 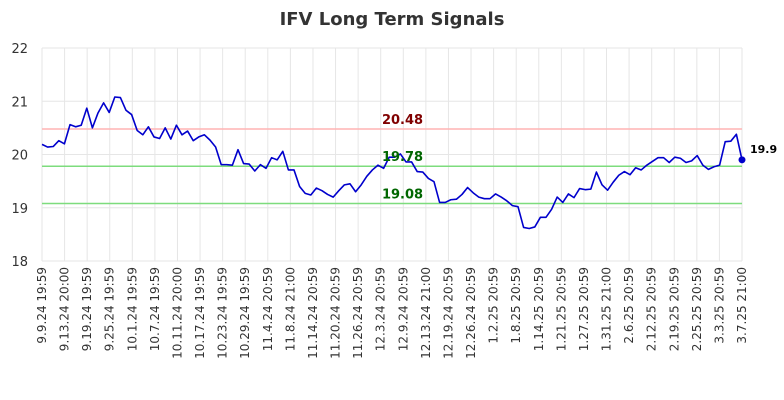 What do you see at coordinates (381, 309) in the screenshot?
I see `x-tick-label: 12.3.24 20:59` at bounding box center [381, 309].